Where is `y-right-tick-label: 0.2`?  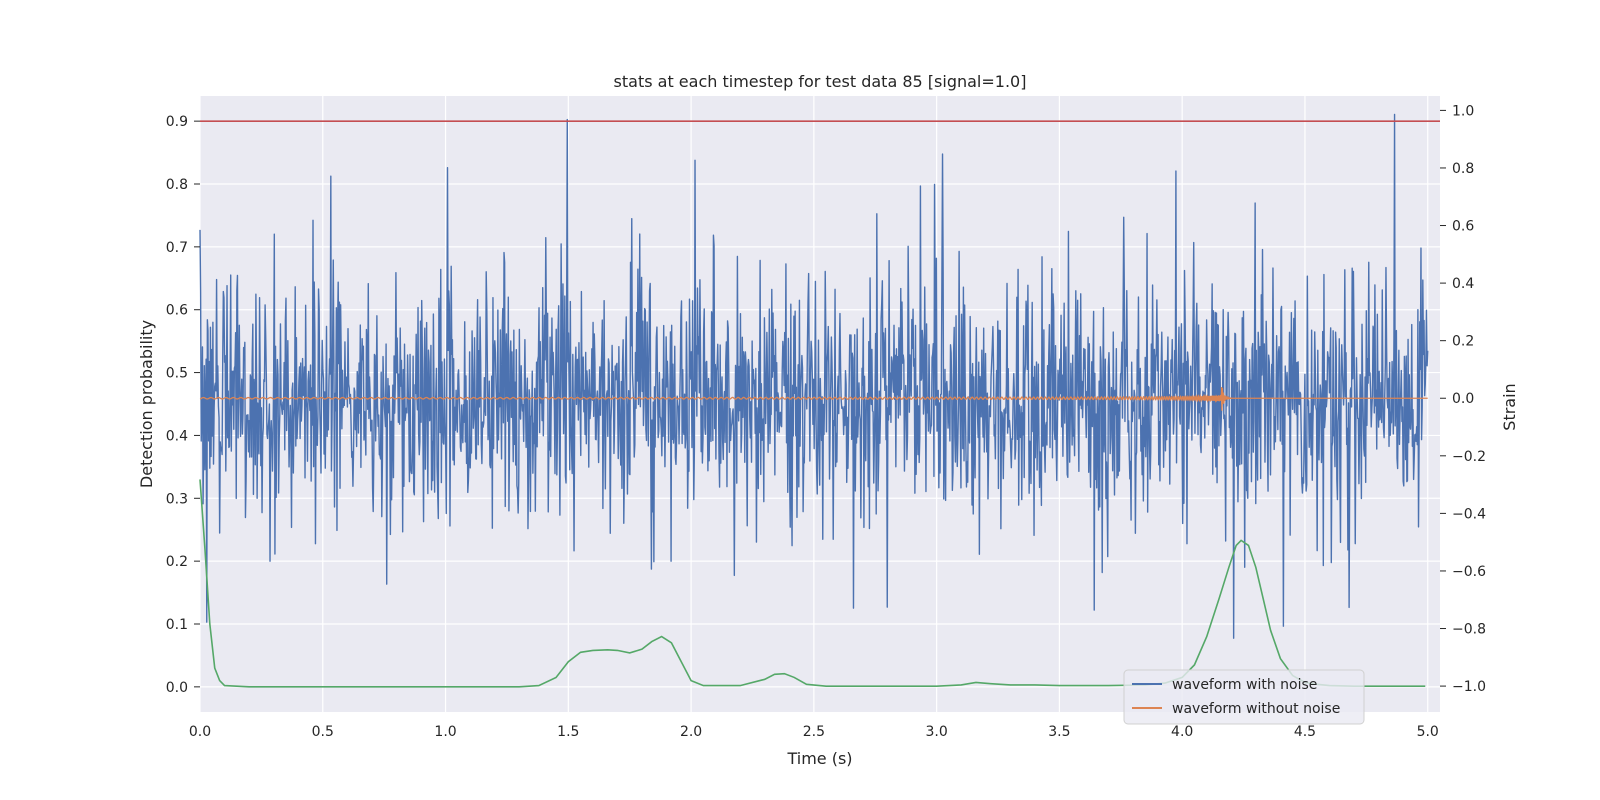 y-right-tick-label: 0.2 is located at coordinates (1463, 342).